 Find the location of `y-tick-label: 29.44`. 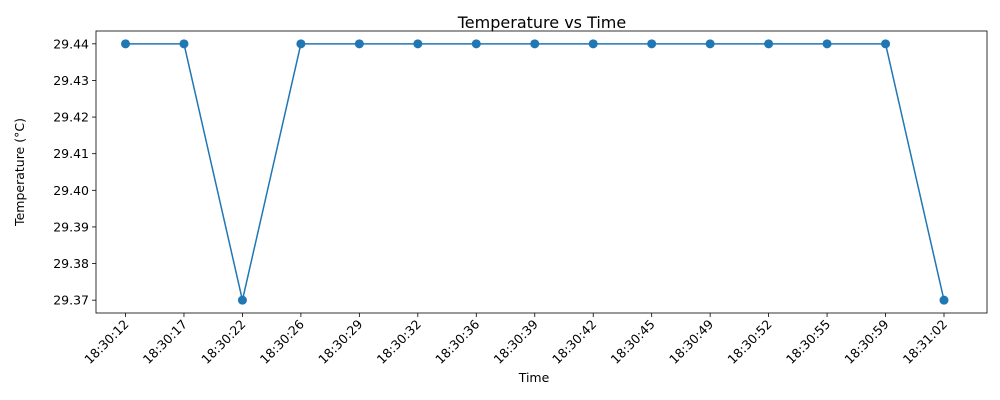

y-tick-label: 29.44 is located at coordinates (71, 43).